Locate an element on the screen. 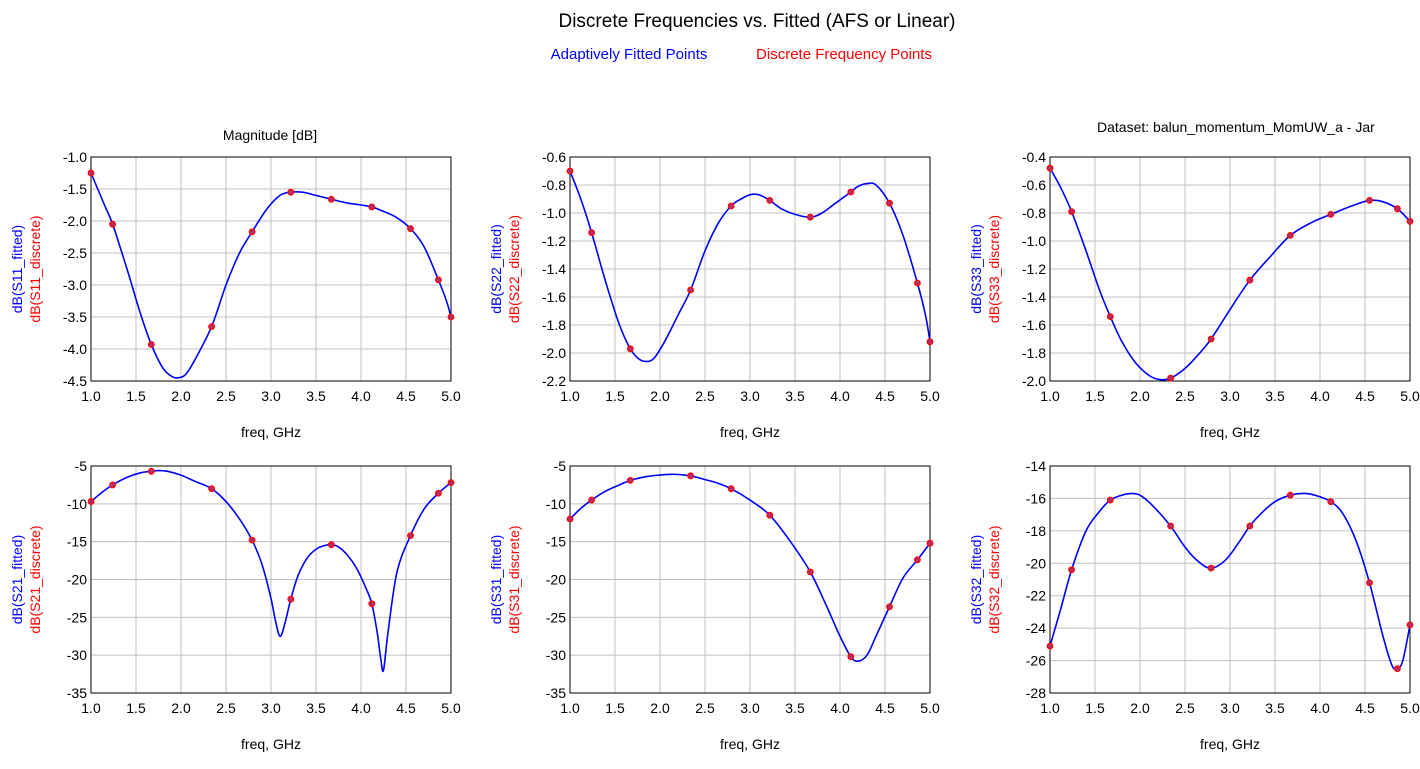 The height and width of the screenshot is (769, 1420). y-tick-label: -15 is located at coordinates (556, 542).